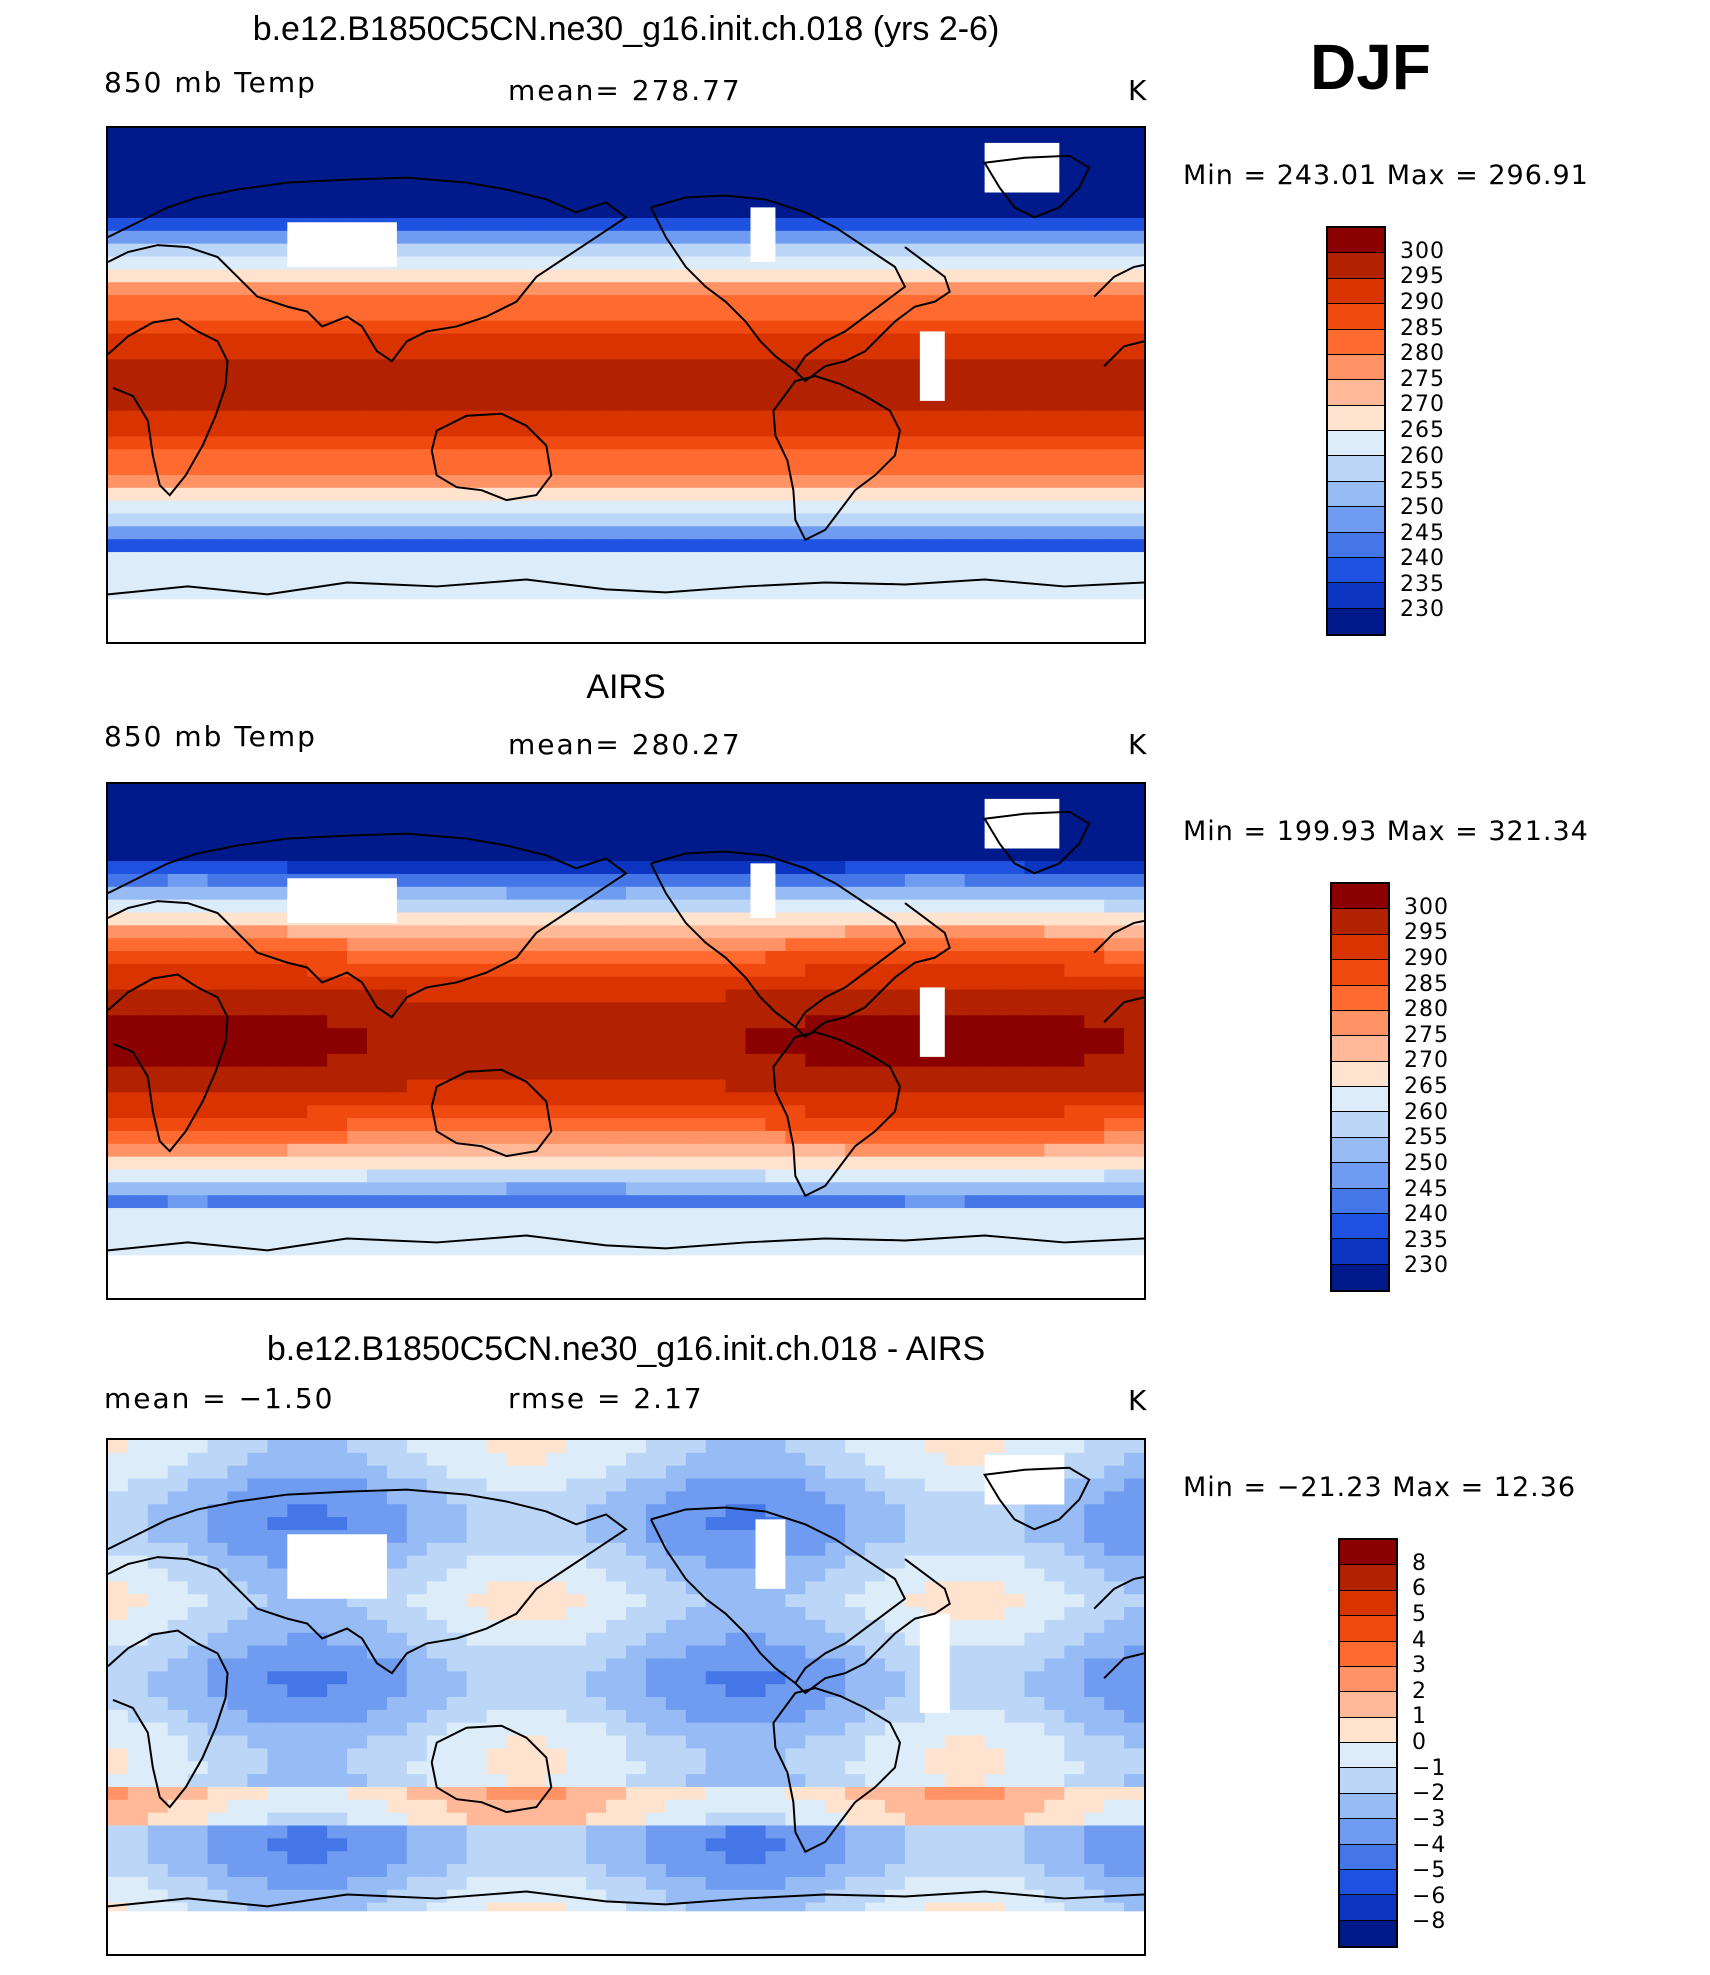 The width and height of the screenshot is (1710, 1975). Describe the element at coordinates (1429, 1819) in the screenshot. I see `colorbar-tick-label: −3` at that location.